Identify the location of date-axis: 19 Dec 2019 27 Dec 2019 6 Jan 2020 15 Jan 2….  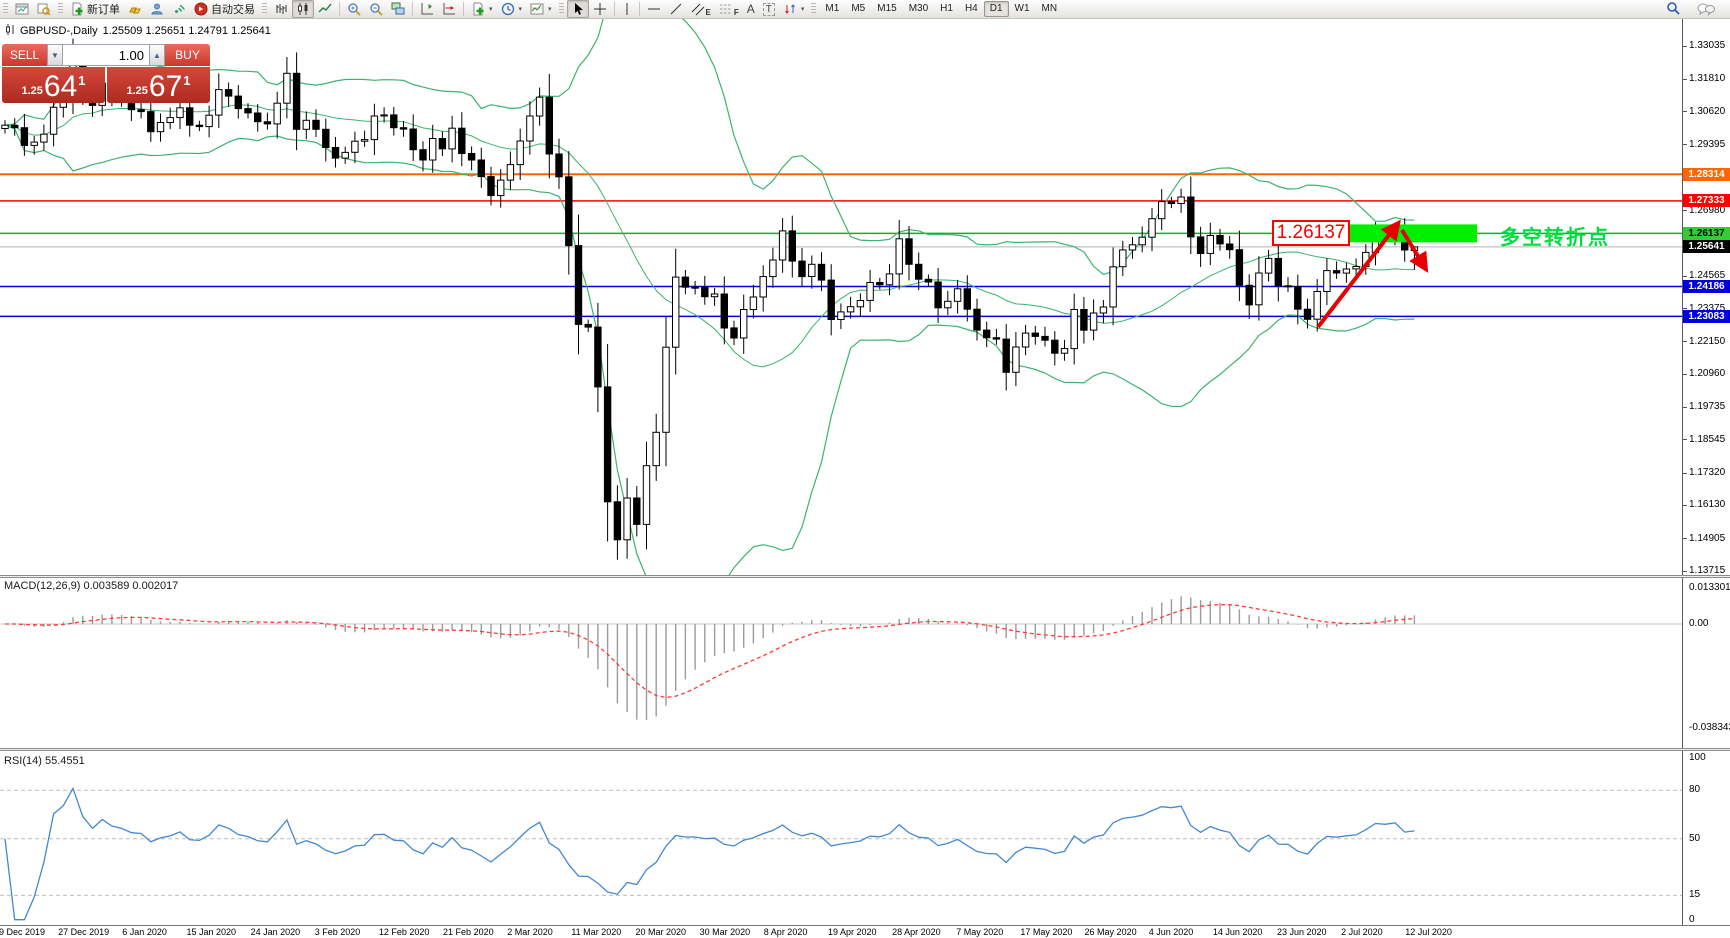
(865, 931).